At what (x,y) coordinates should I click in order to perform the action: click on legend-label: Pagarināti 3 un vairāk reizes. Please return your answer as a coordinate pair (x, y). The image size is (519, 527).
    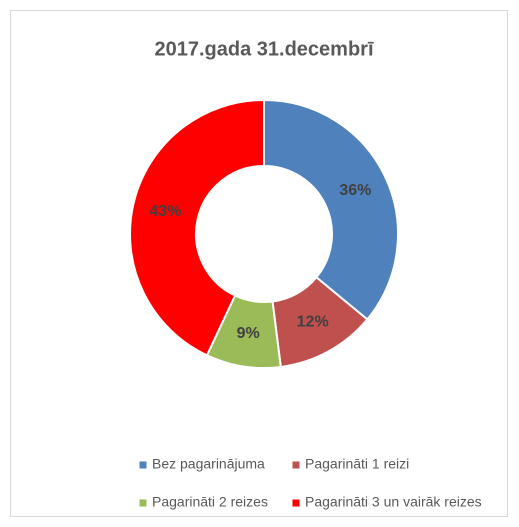
    Looking at the image, I should click on (393, 502).